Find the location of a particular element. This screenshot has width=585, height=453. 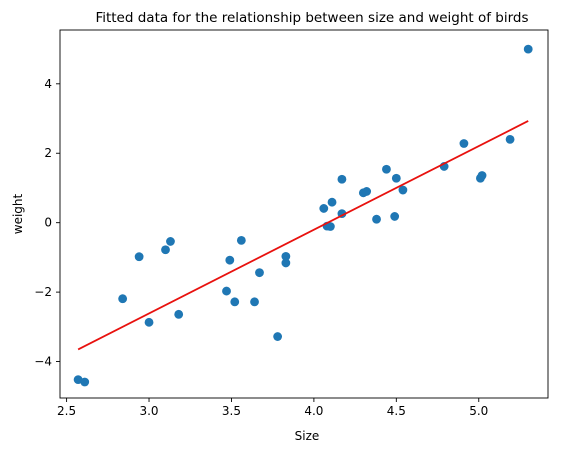

y-tick-label: 2 is located at coordinates (48, 153).